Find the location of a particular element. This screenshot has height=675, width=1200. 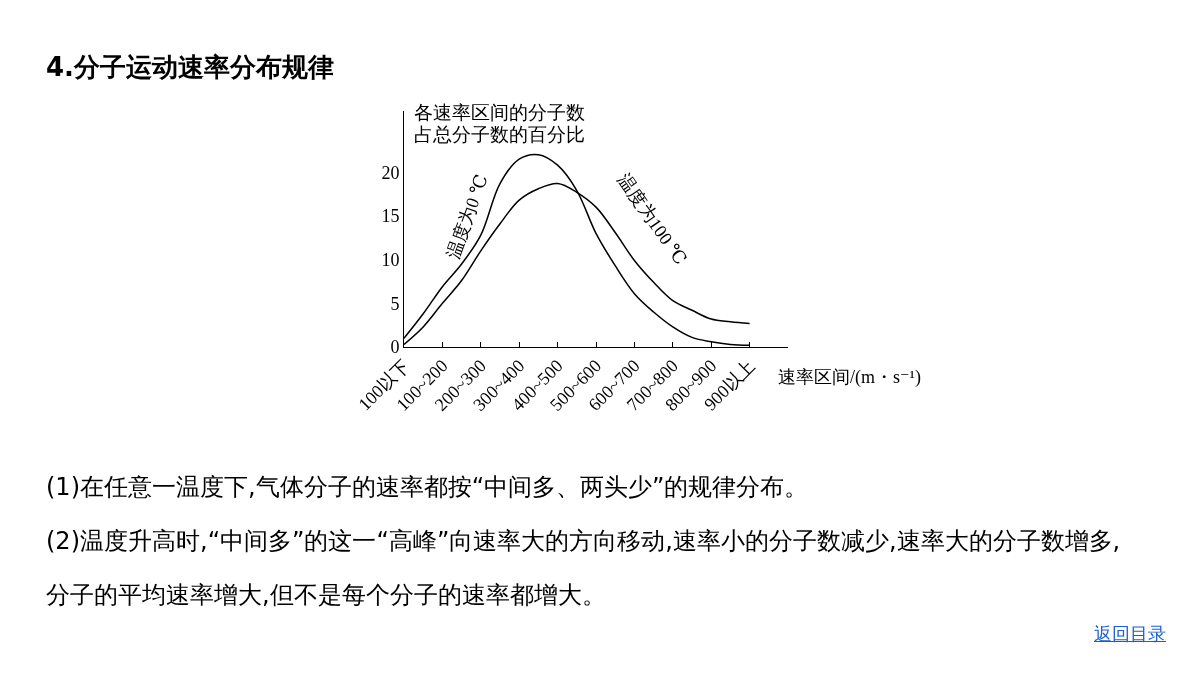

text: (1)在任意一温度下,气体分子的速率都按“中间多、两头少”的规律分布。 is located at coordinates (428, 487).